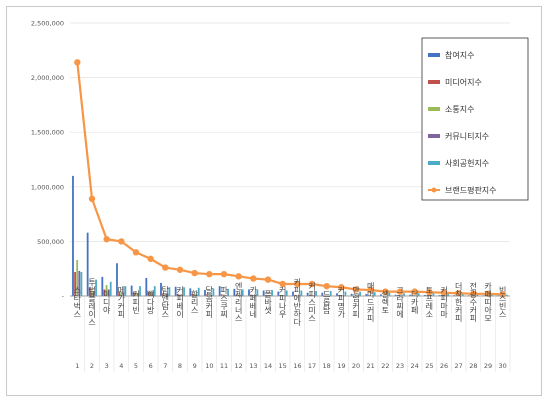 The height and width of the screenshot is (403, 550). Describe the element at coordinates (282, 302) in the screenshot. I see `x-category-label: 커피나우` at that location.